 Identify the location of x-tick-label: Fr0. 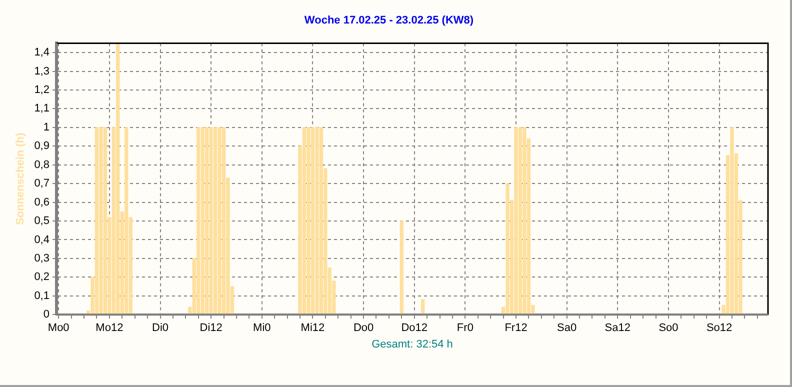
(465, 328).